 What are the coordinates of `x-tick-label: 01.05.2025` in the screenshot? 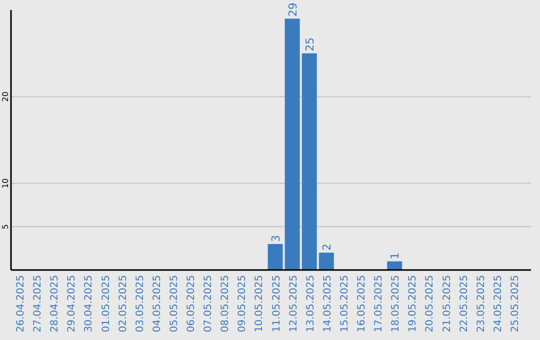 It's located at (106, 303).